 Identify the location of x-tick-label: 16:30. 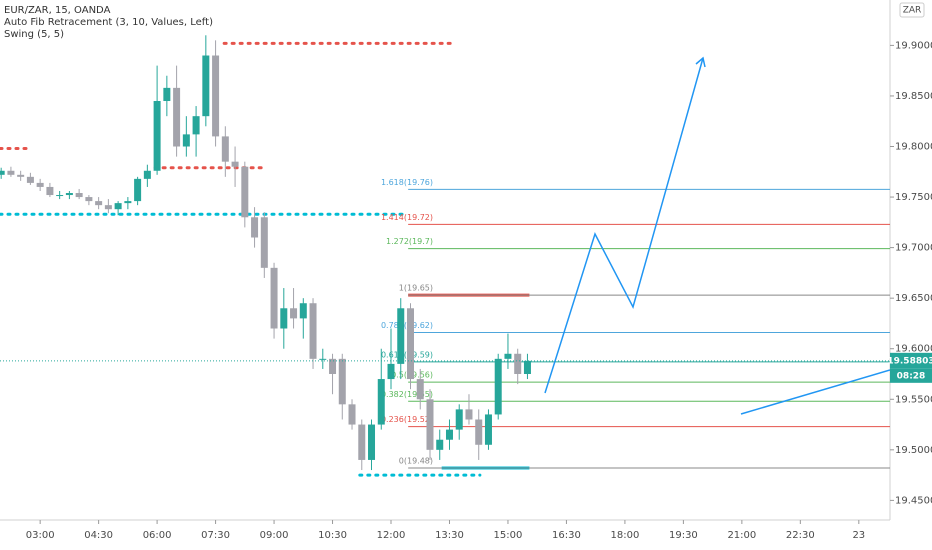
(566, 535).